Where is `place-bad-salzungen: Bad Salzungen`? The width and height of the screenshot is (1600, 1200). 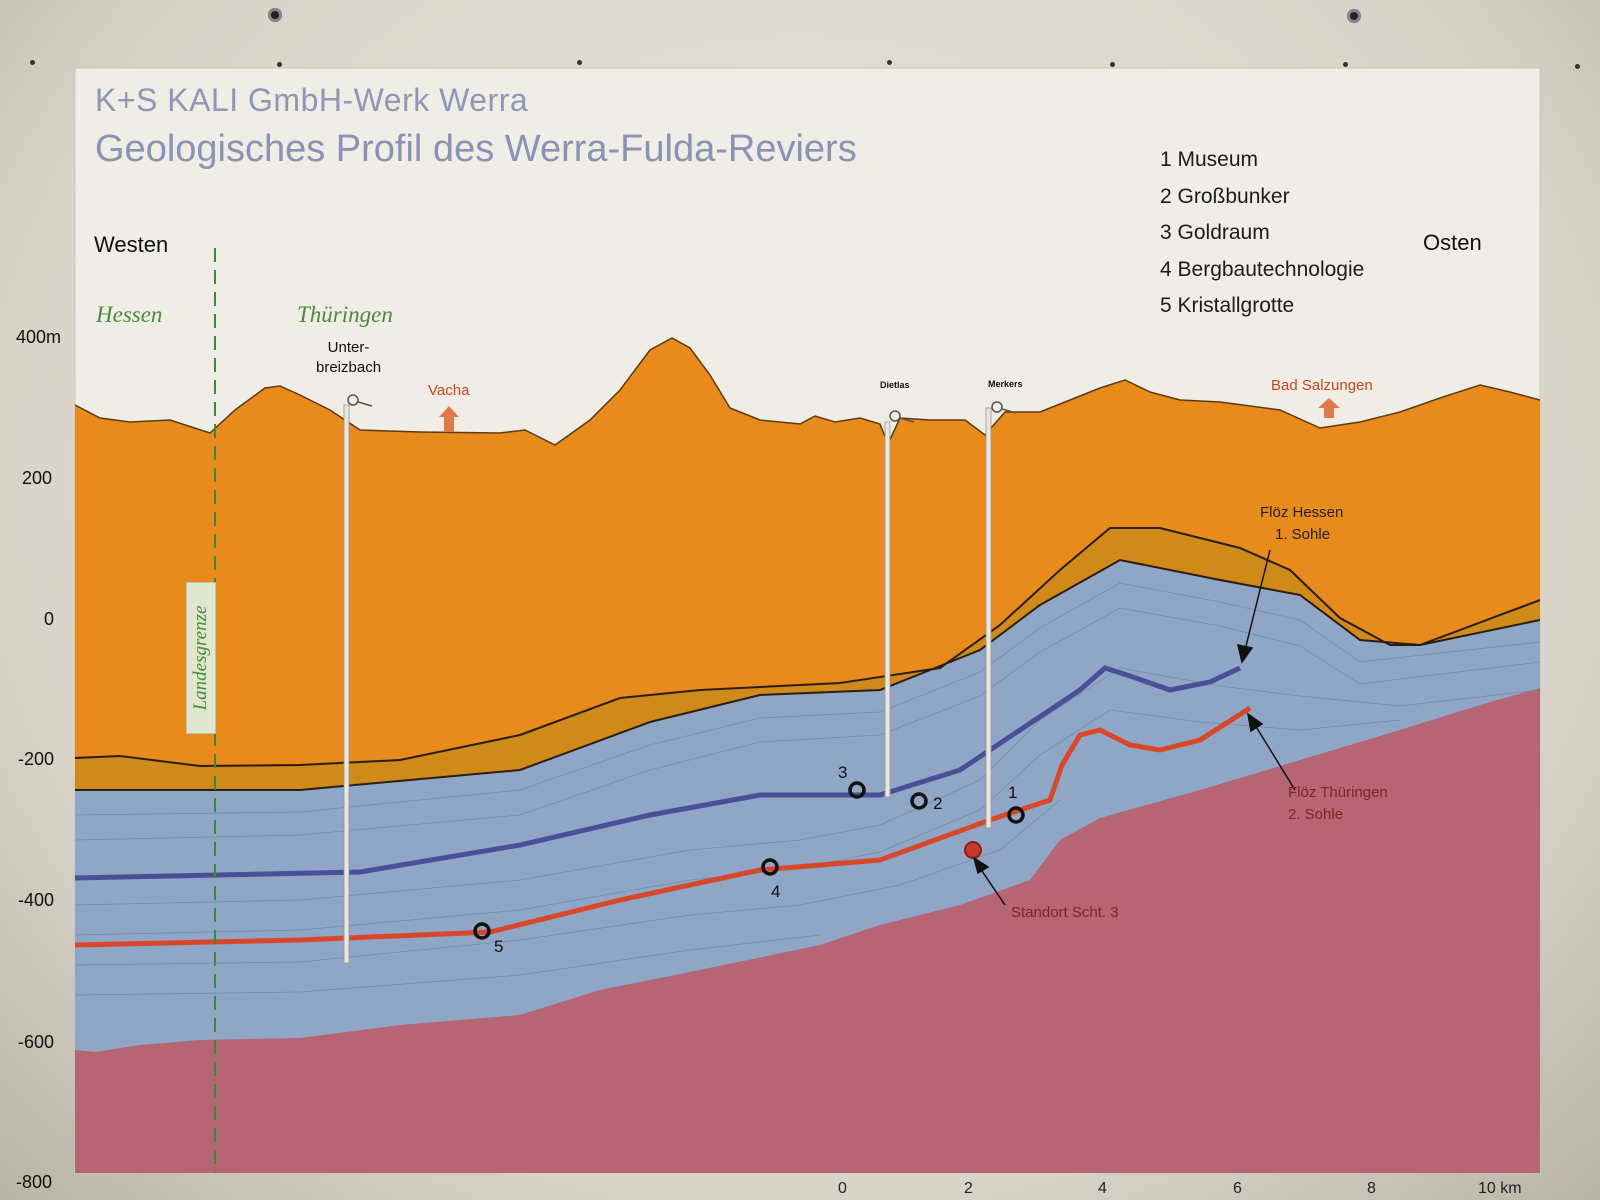 place-bad-salzungen: Bad Salzungen is located at coordinates (1322, 385).